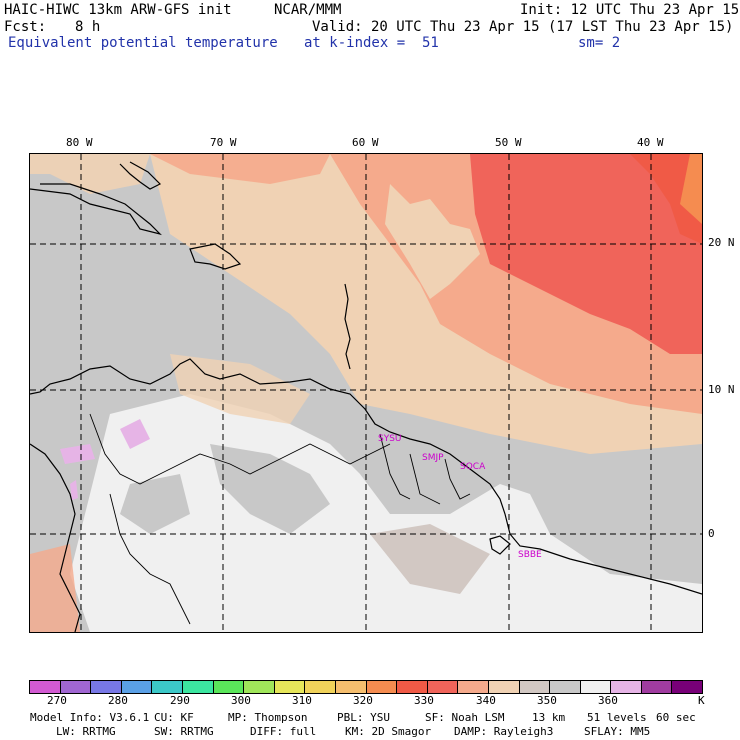 The image size is (740, 740). Describe the element at coordinates (721, 389) in the screenshot. I see `lat-label-10n: 10 N` at that location.